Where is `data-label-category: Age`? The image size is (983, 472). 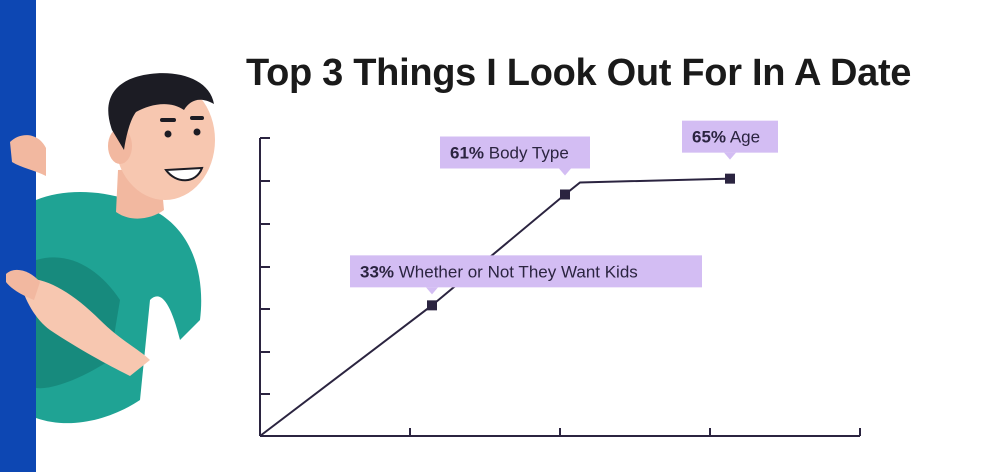
data-label-category: Age is located at coordinates (743, 137).